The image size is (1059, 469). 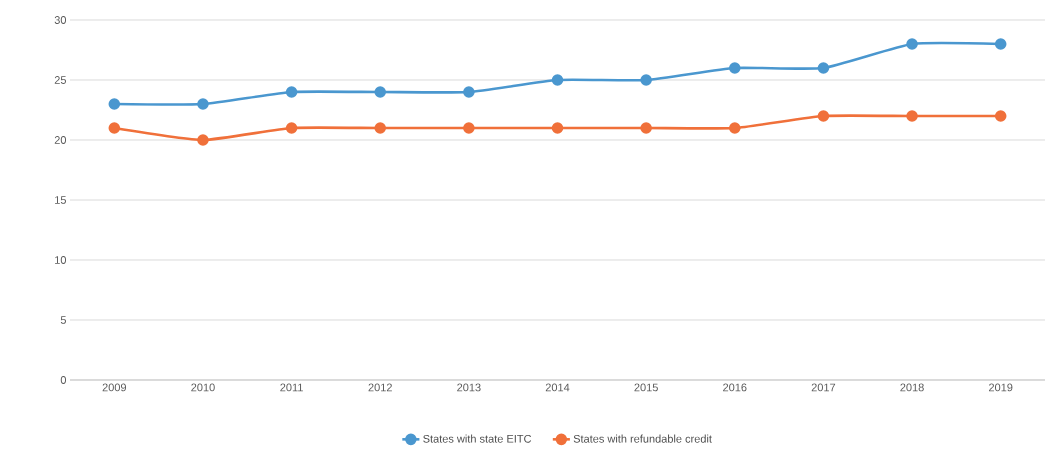 I want to click on x-tick-label: 2016, so click(x=735, y=387).